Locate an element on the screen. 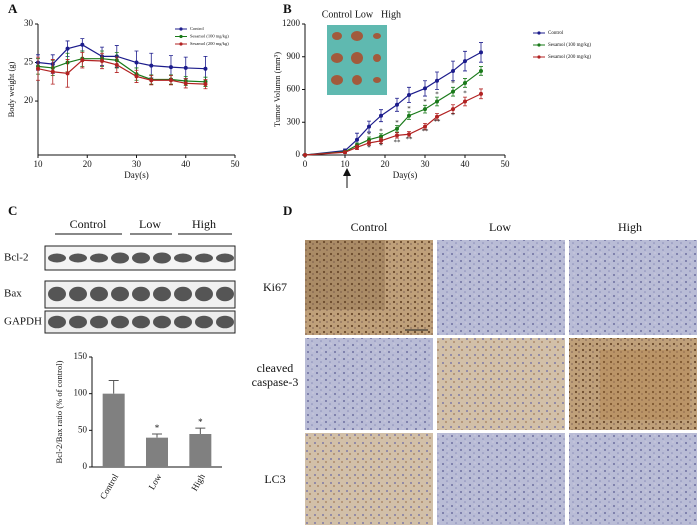  y-tick-label: 1200 is located at coordinates (291, 23).